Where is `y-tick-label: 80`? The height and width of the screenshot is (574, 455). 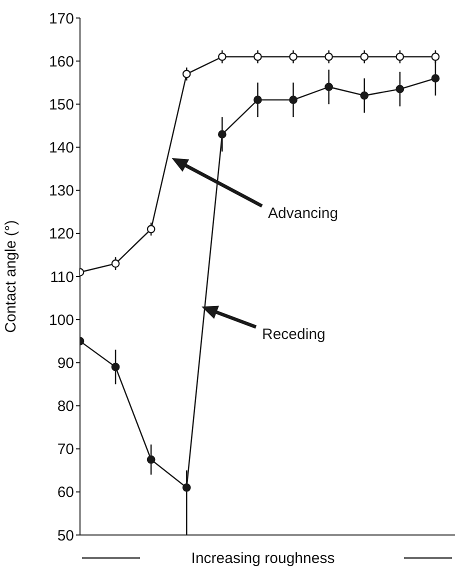
y-tick-label: 80 is located at coordinates (65, 407).